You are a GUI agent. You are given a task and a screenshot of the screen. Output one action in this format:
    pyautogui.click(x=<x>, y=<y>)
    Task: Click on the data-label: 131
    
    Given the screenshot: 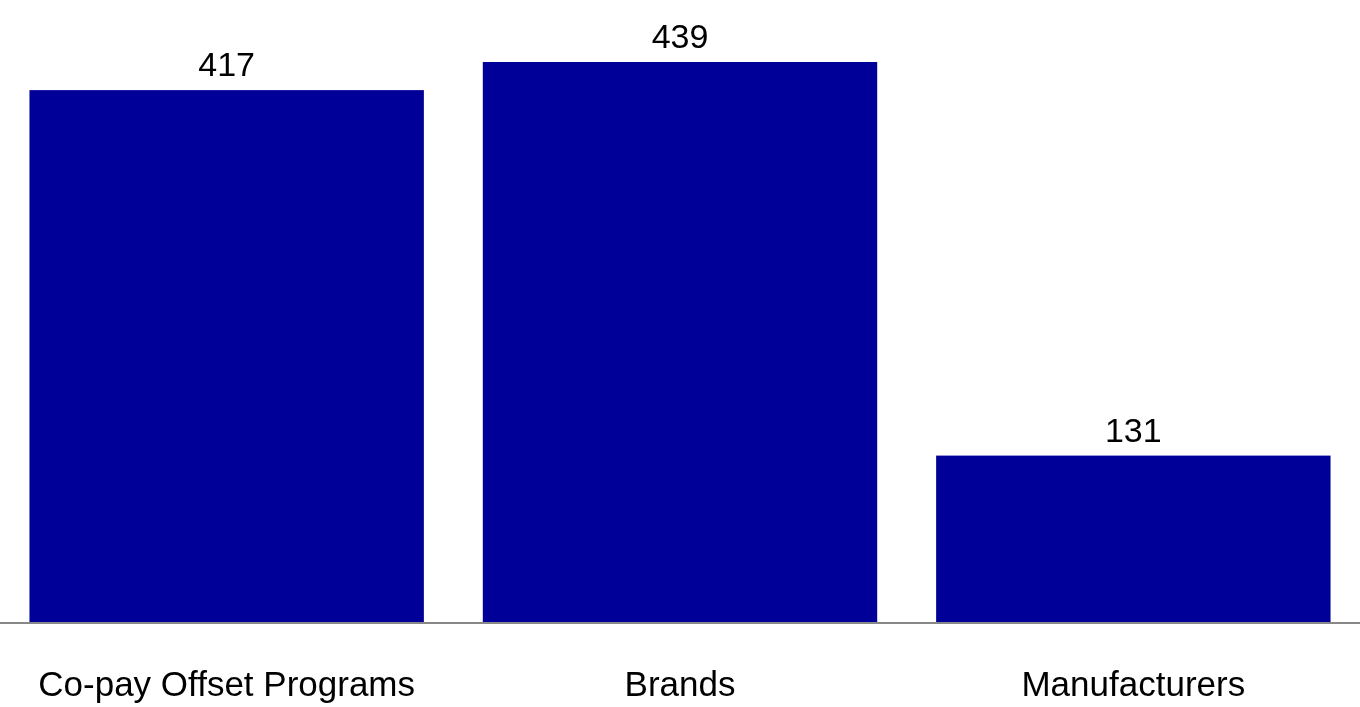 What is the action you would take?
    pyautogui.click(x=1133, y=429)
    